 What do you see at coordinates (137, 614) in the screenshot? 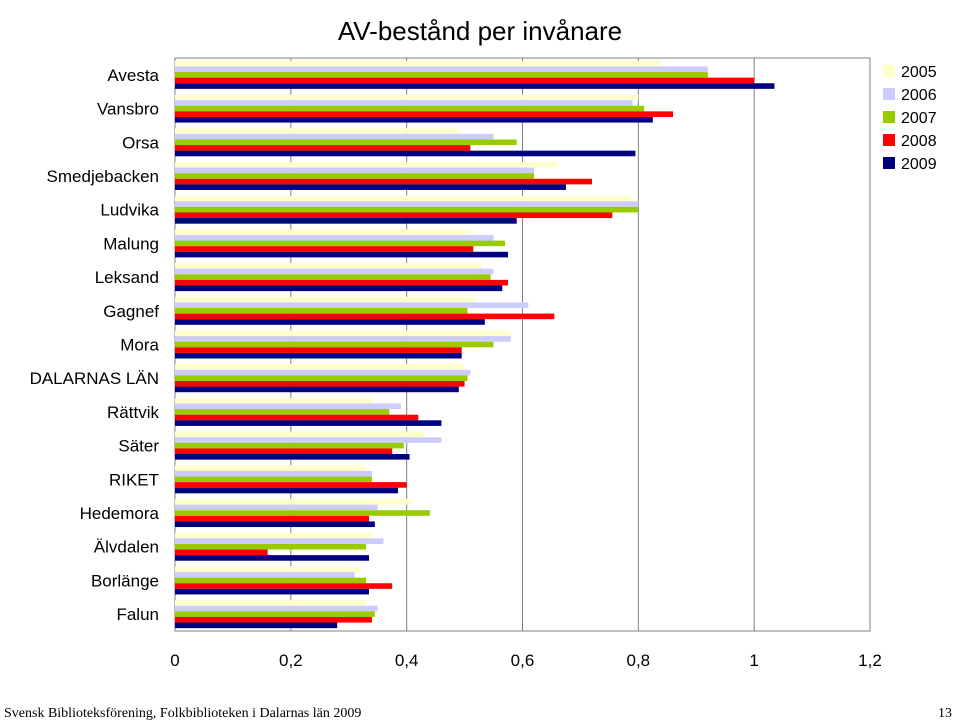
I see `category-label: Falun` at bounding box center [137, 614].